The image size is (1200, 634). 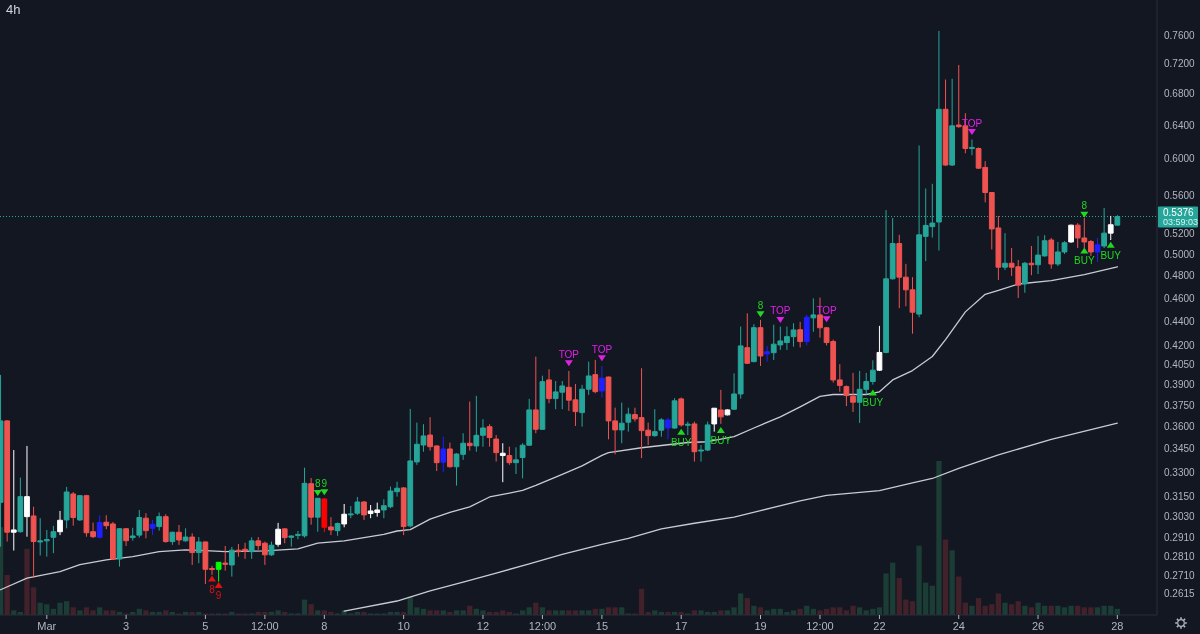 I want to click on x-tick-label: 22, so click(x=879, y=626).